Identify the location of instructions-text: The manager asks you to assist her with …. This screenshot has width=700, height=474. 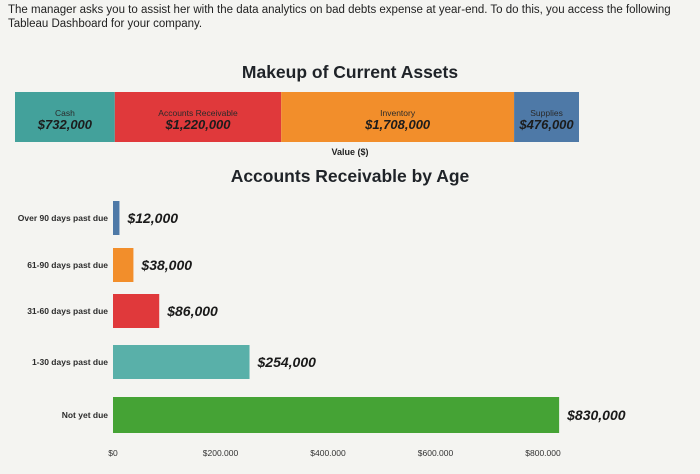
(339, 17).